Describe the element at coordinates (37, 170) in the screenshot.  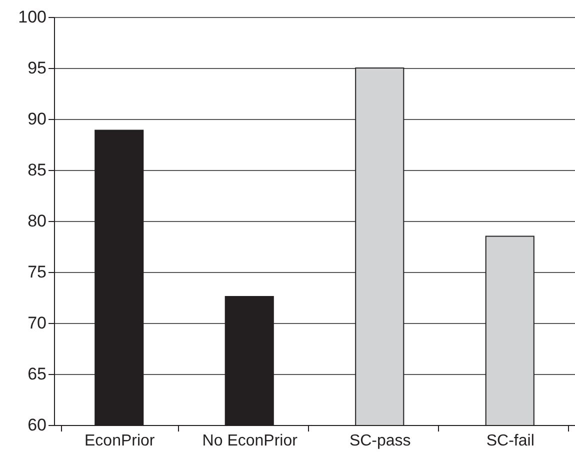
I see `y-tick-label: 85` at that location.